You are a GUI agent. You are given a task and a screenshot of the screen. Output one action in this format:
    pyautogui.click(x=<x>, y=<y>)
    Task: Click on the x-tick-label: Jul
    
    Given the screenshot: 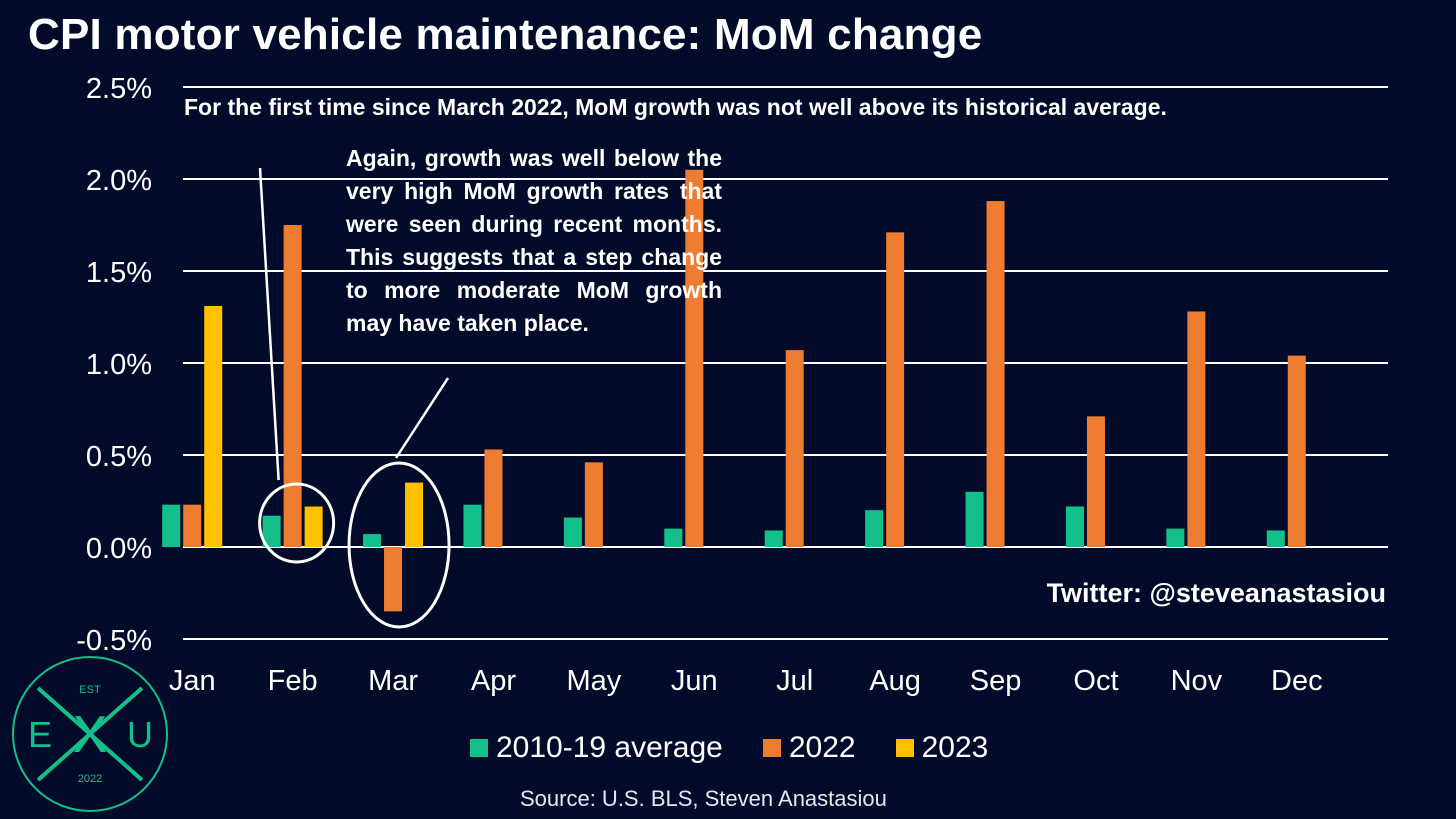 What is the action you would take?
    pyautogui.click(x=794, y=681)
    